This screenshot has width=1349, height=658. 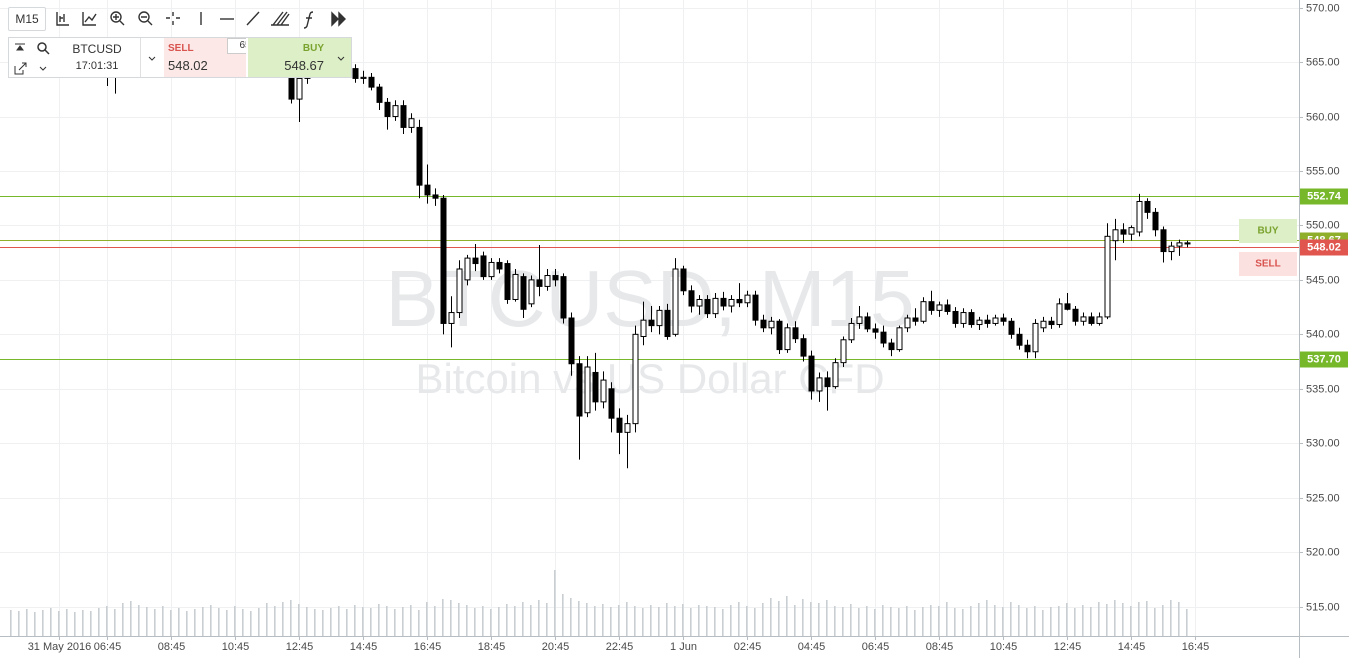 What do you see at coordinates (20, 48) in the screenshot?
I see `collapse-button` at bounding box center [20, 48].